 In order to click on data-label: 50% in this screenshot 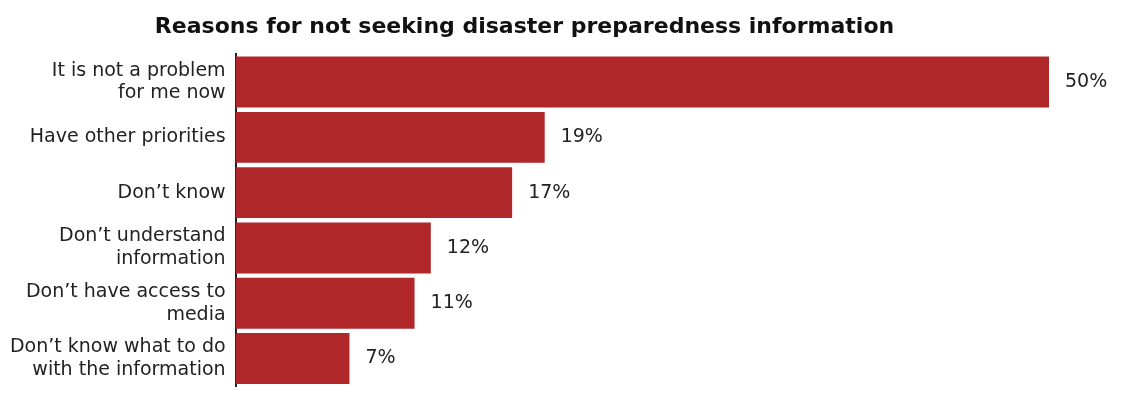, I will do `click(1086, 79)`.